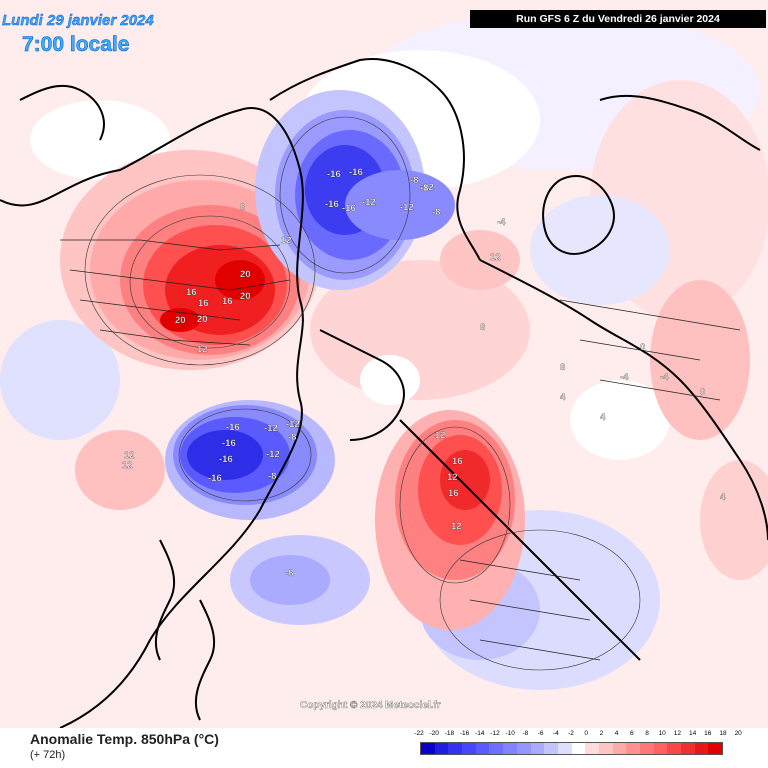 This screenshot has height=768, width=768. Describe the element at coordinates (540, 733) in the screenshot. I see `colorbar-tick-label: -6` at that location.